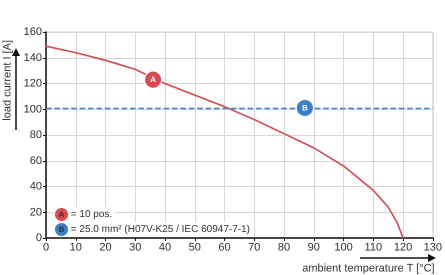 The height and width of the screenshot is (275, 445). I want to click on x-tick-label: 50, so click(194, 248).